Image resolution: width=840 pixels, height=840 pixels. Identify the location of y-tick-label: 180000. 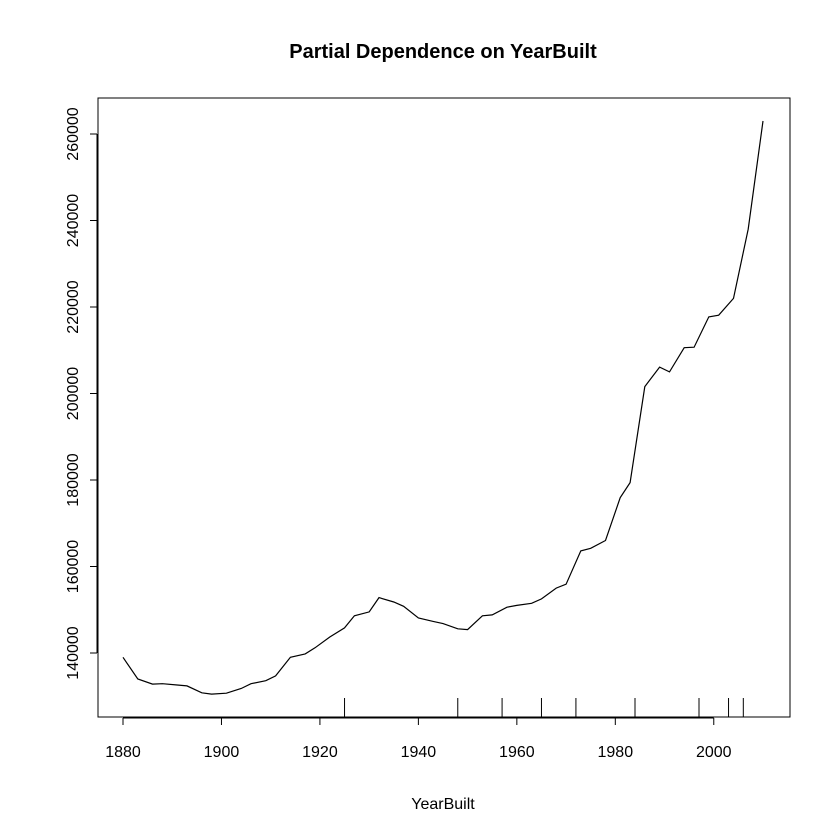
(73, 479).